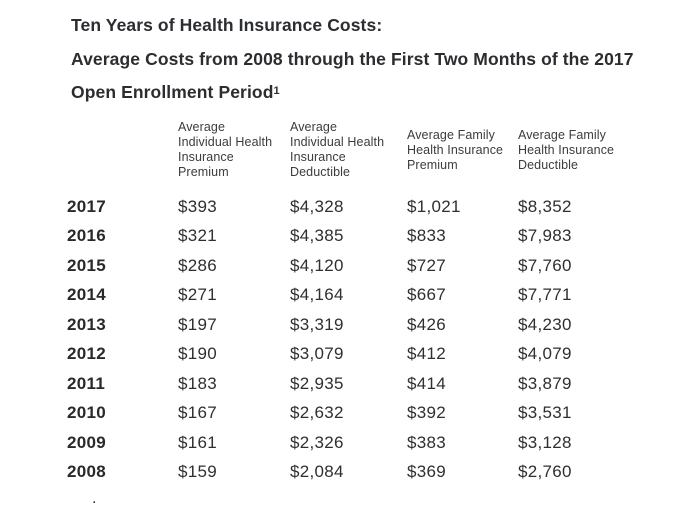  What do you see at coordinates (317, 383) in the screenshot?
I see `row-value: $2,935` at bounding box center [317, 383].